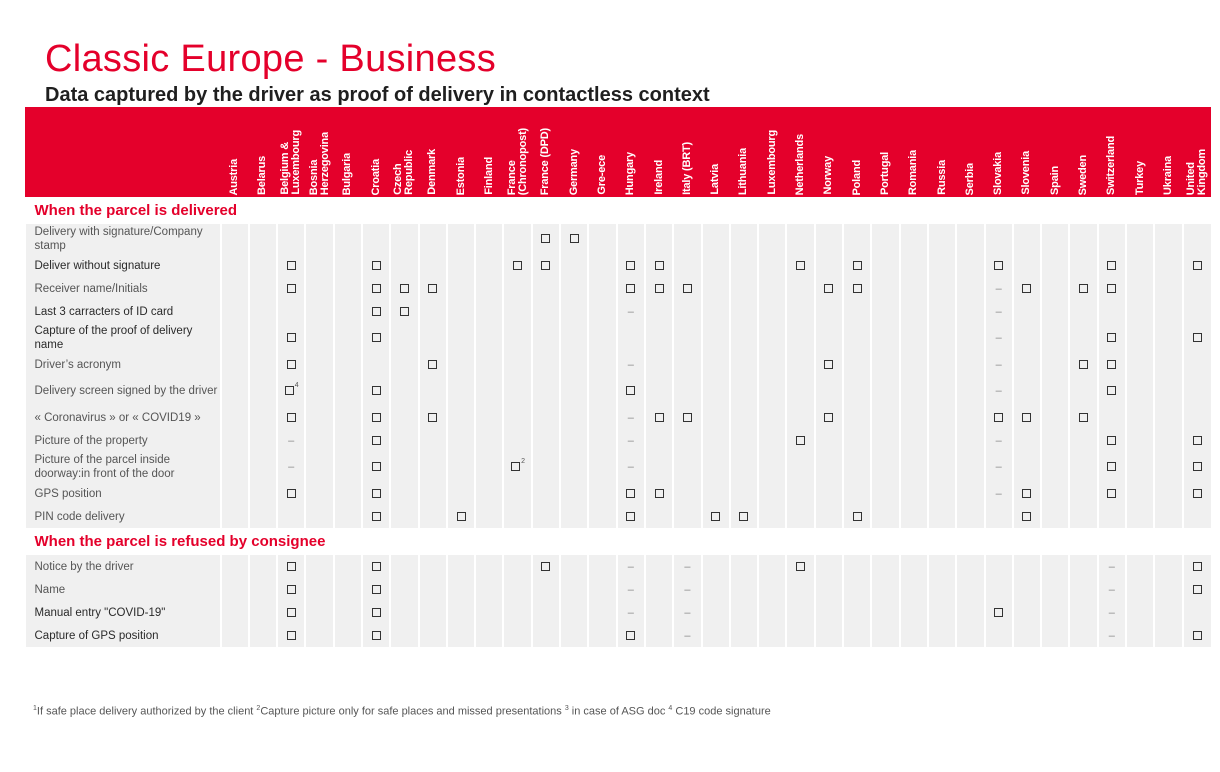 The height and width of the screenshot is (772, 1220). I want to click on country-name: Denmark, so click(433, 172).